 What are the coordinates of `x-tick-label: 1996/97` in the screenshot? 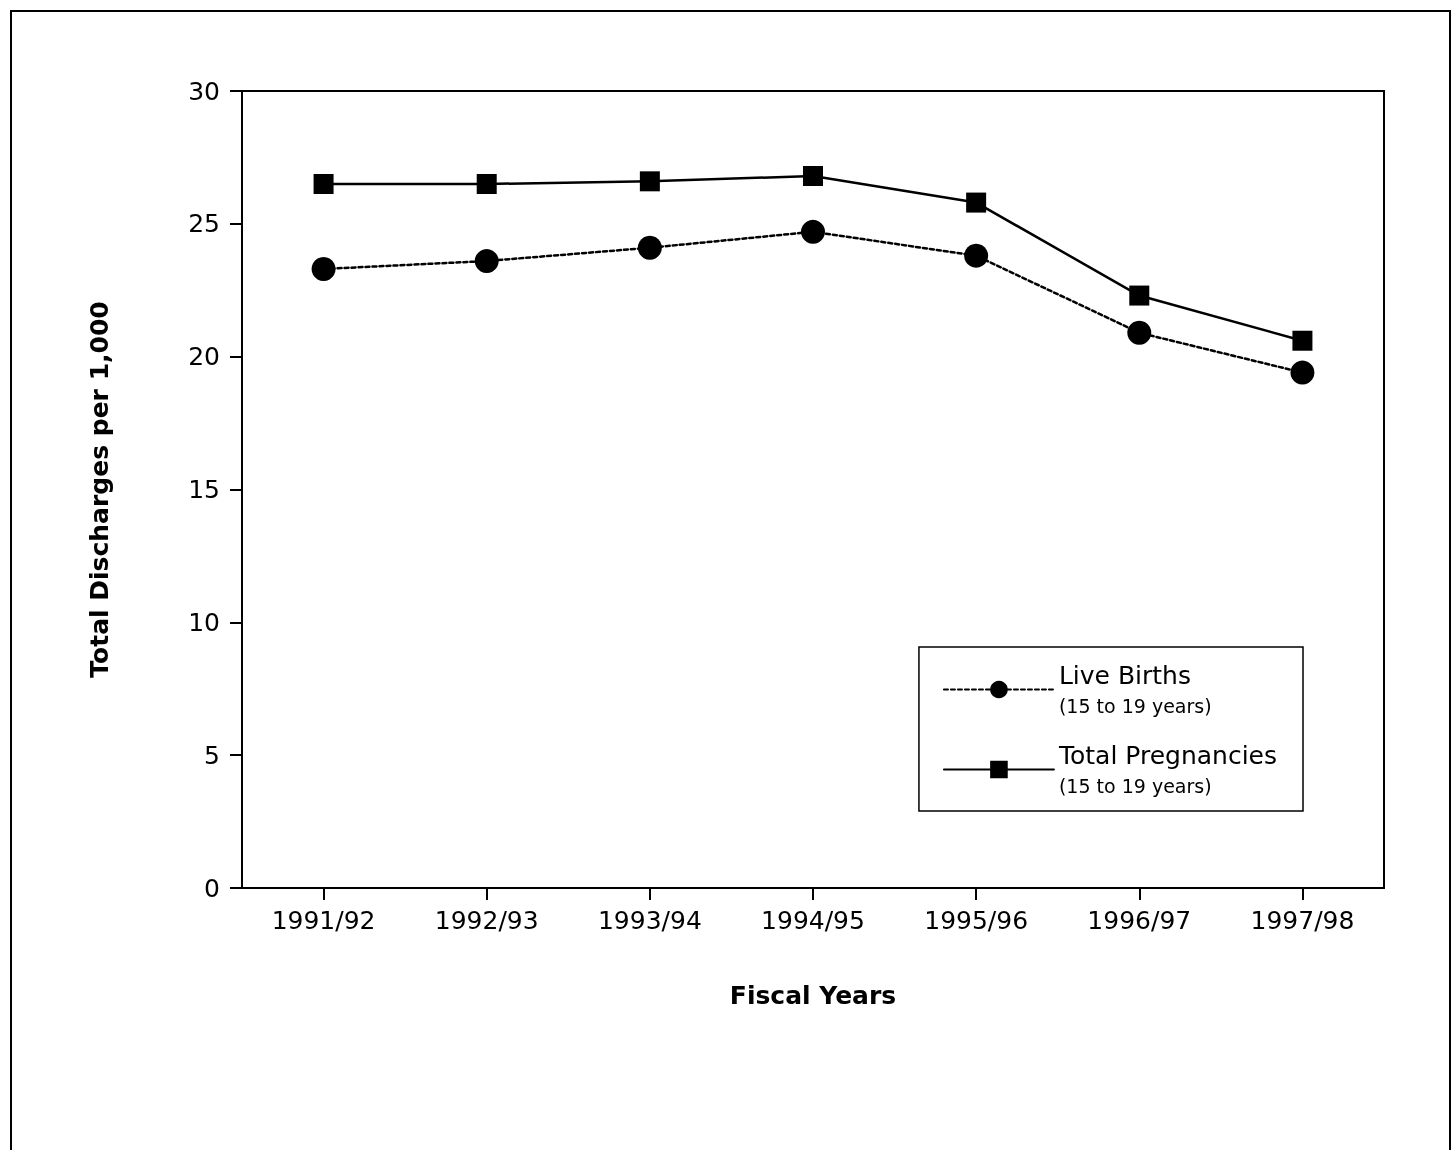 It's located at (1139, 920).